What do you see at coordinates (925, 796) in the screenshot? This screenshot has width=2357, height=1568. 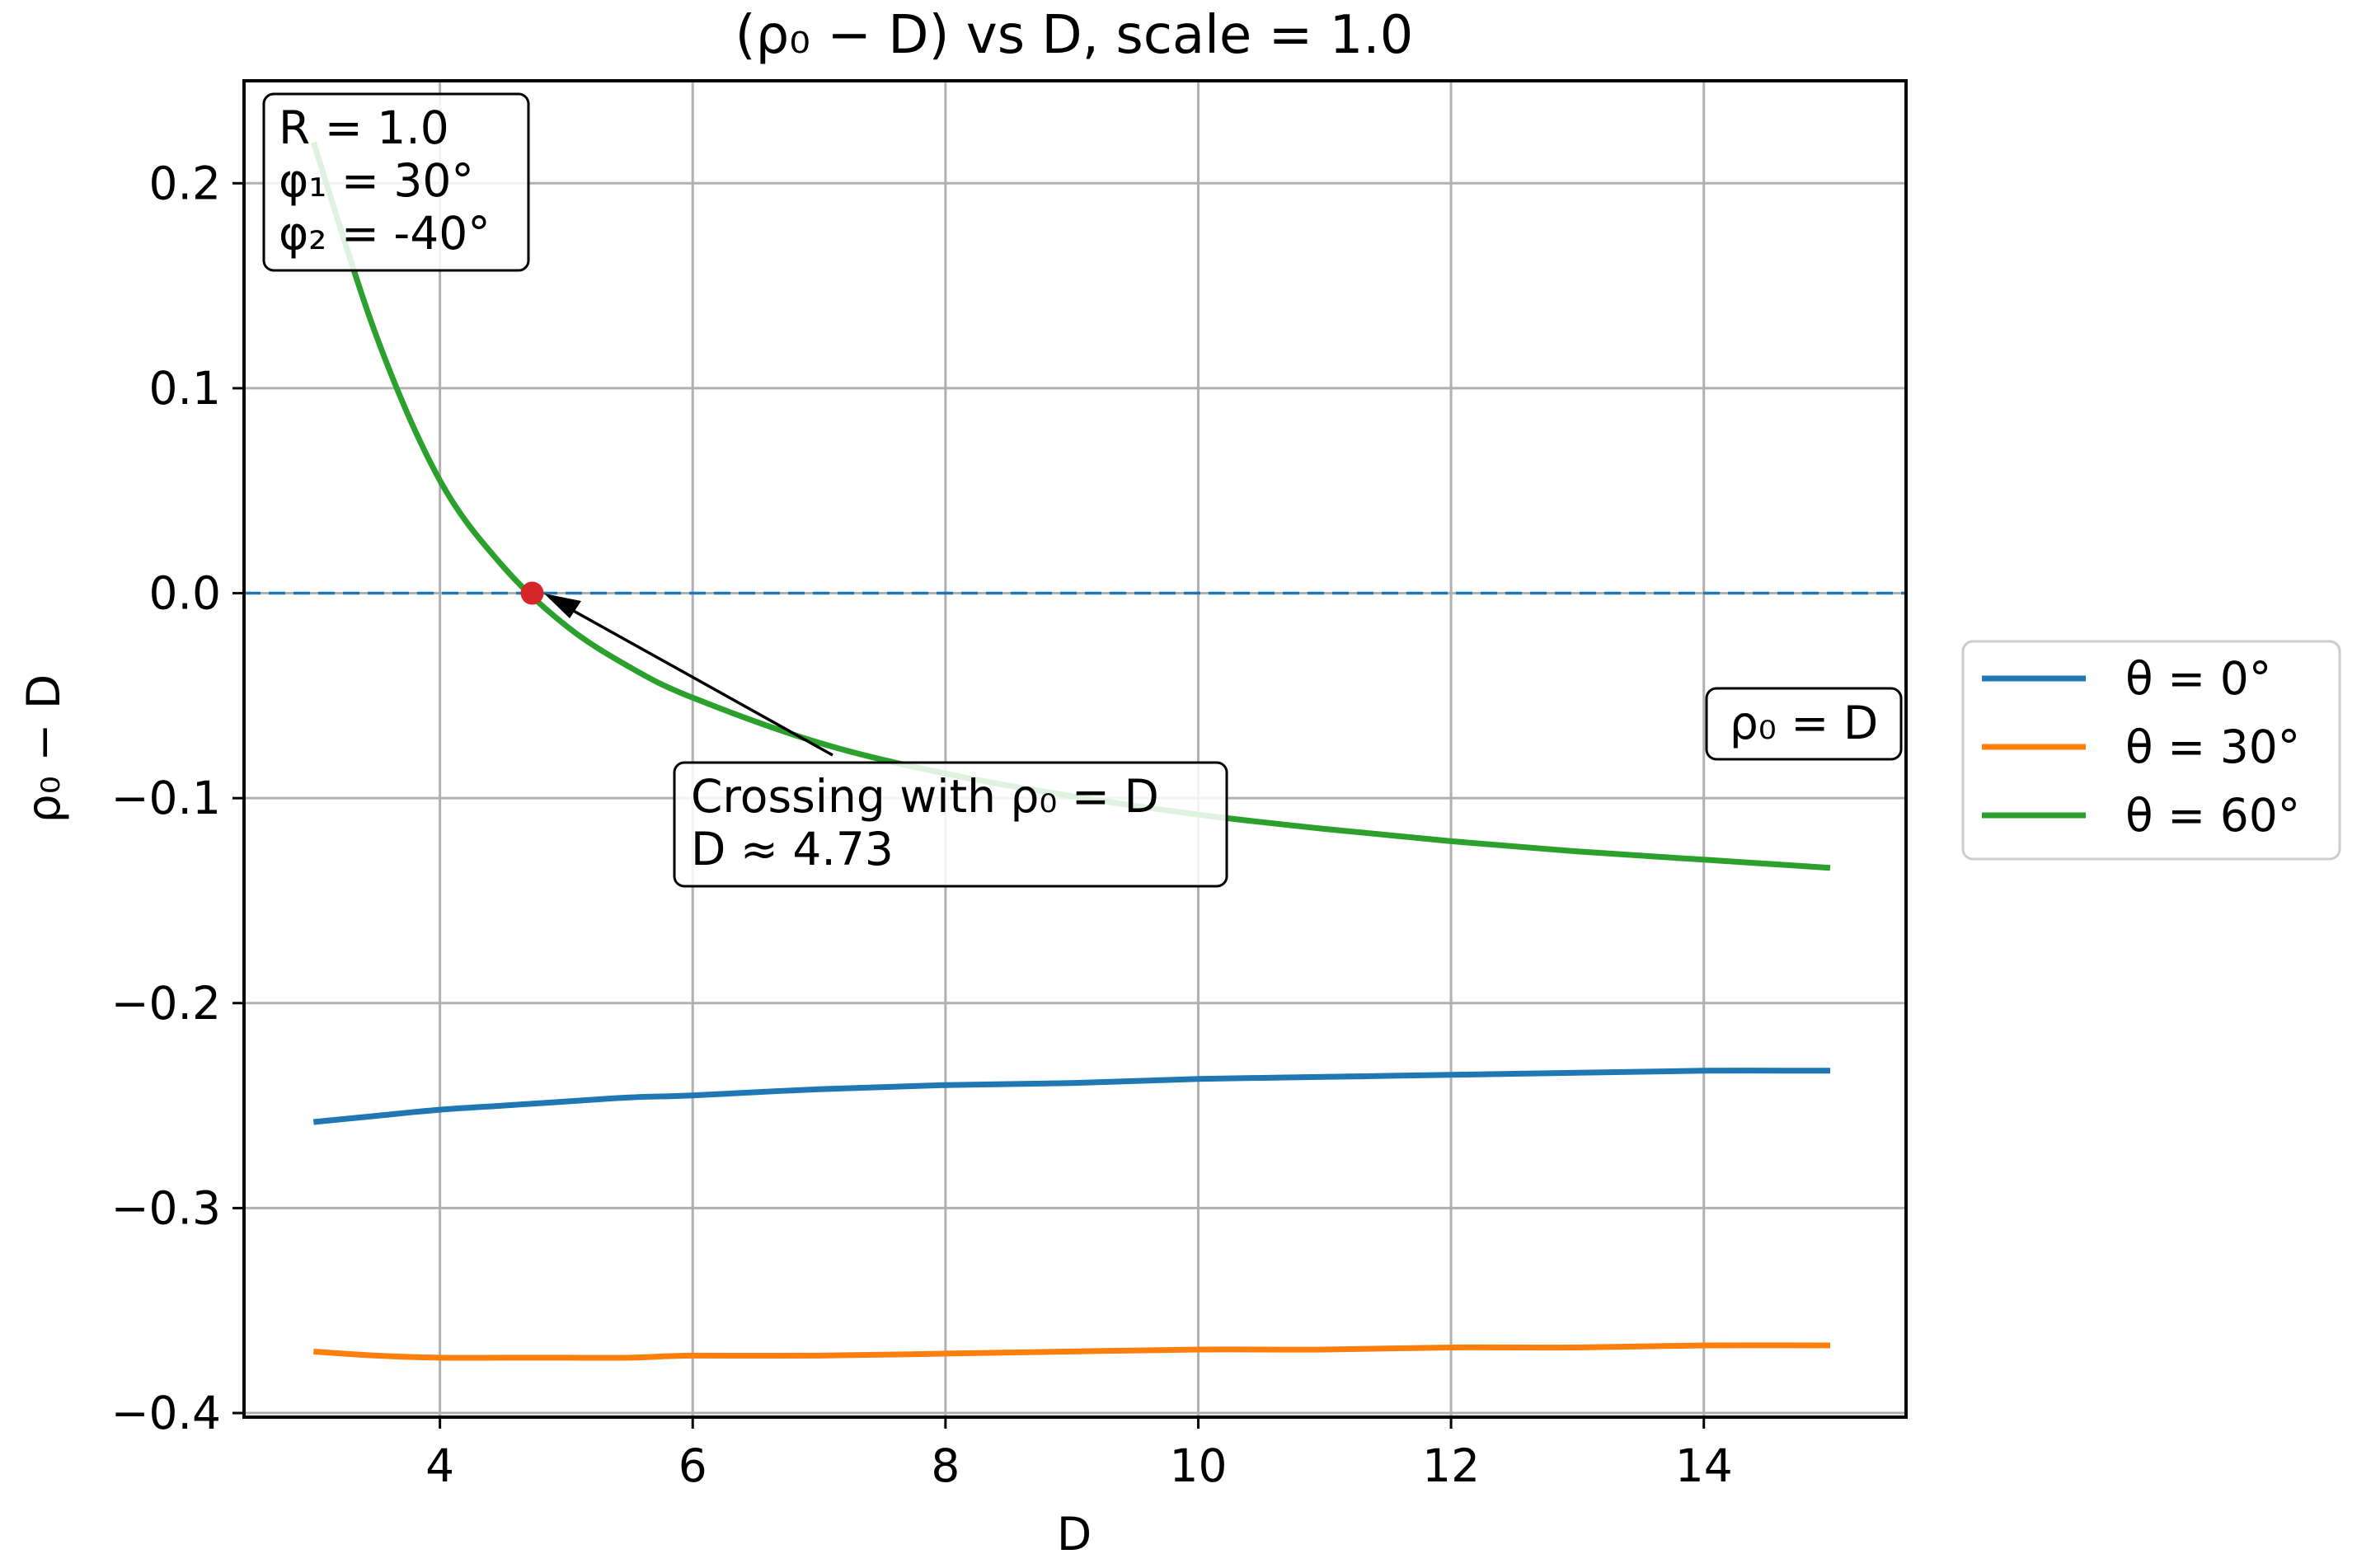 I see `crossing-line-1: Crossing with ρ₀ = D` at bounding box center [925, 796].